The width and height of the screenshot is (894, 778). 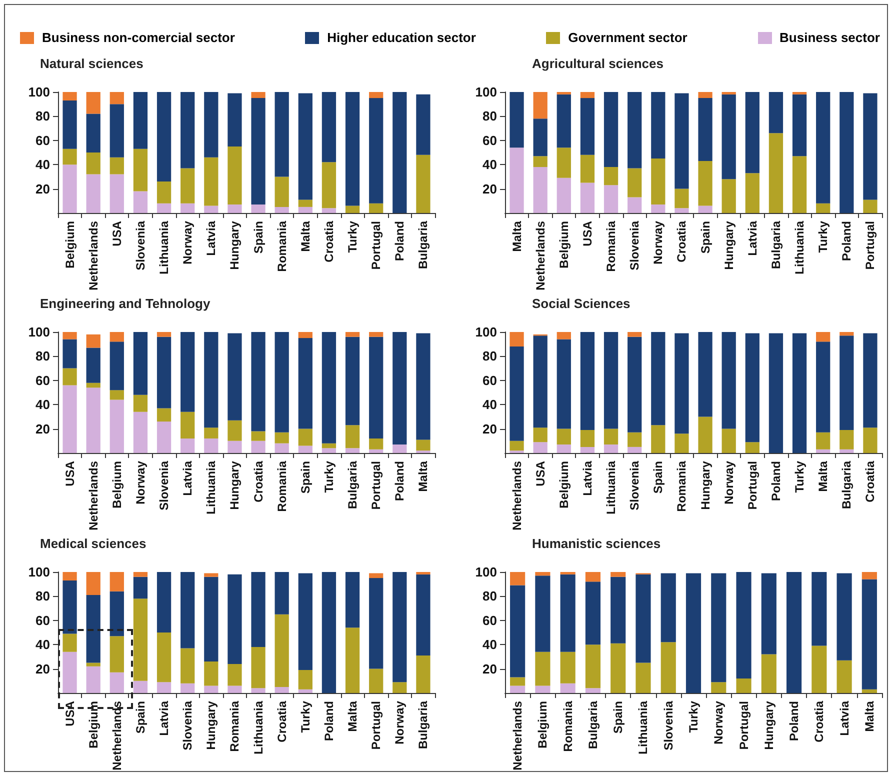 I want to click on legend-label: Business non-comercial sector, so click(x=138, y=37).